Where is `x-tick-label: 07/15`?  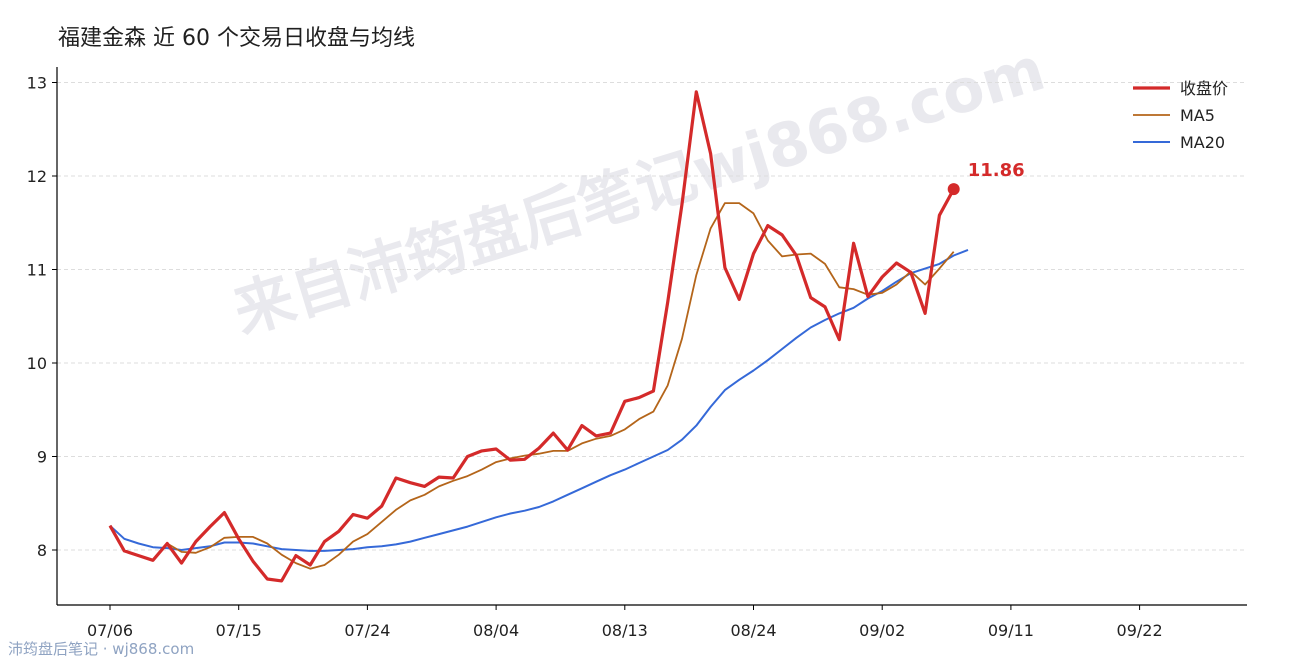 x-tick-label: 07/15 is located at coordinates (239, 630).